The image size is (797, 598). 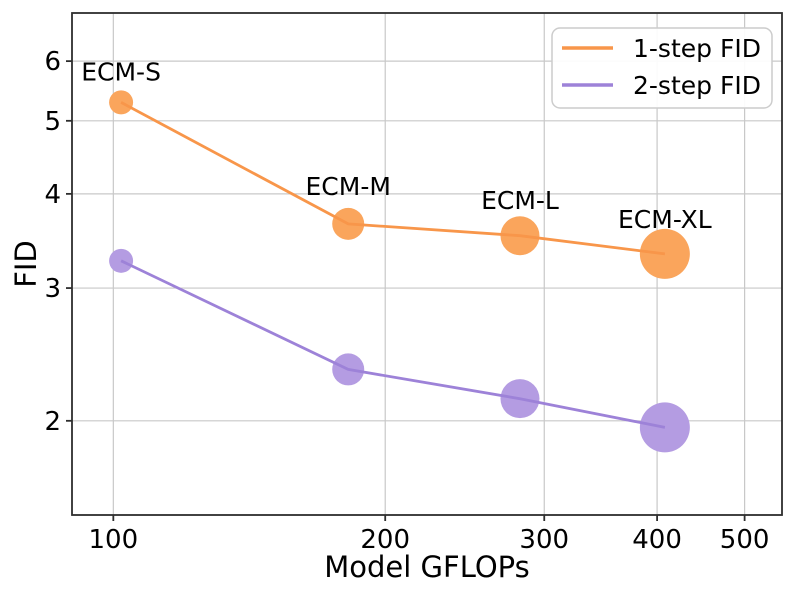 I want to click on legend-label-2: 2-step FID, so click(x=697, y=85).